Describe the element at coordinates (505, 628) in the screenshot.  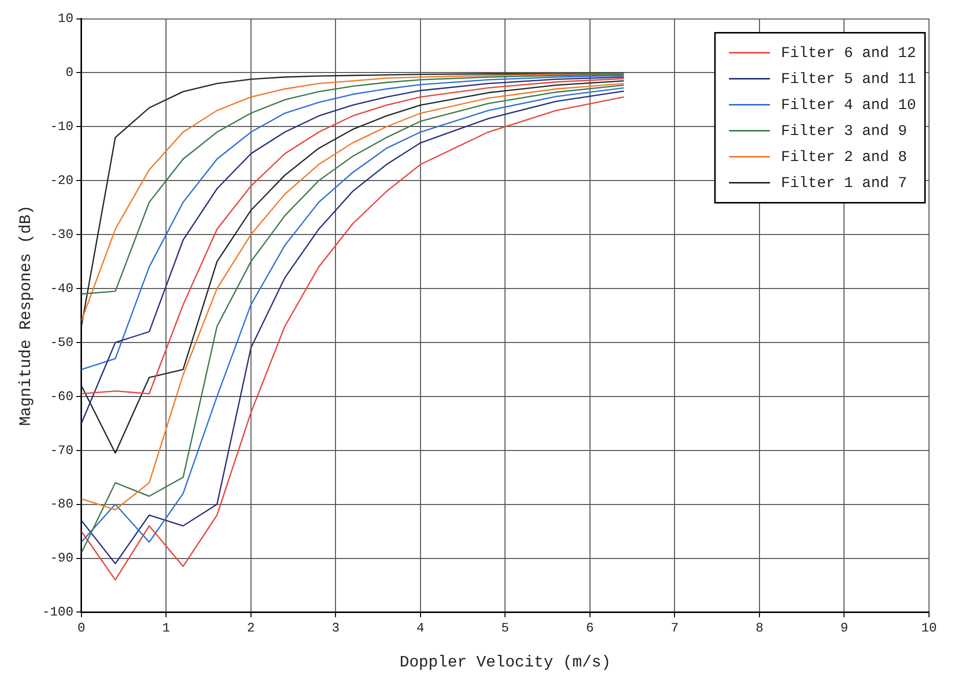
I see `x-tick-label: 5` at that location.